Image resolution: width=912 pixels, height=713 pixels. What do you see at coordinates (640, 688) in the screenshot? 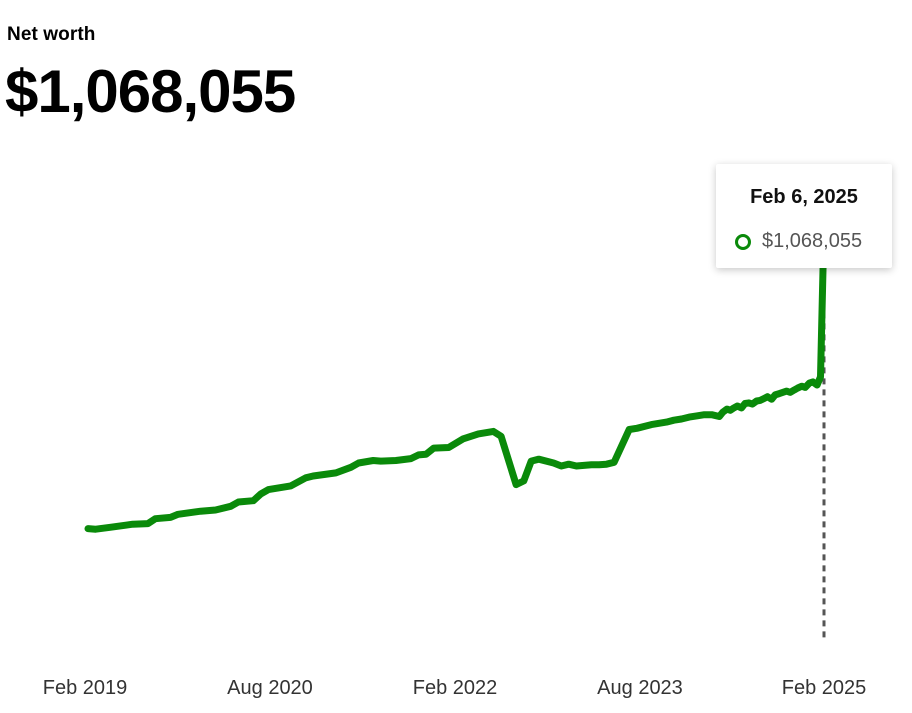
I see `x-tick-label: Aug 2023` at bounding box center [640, 688].